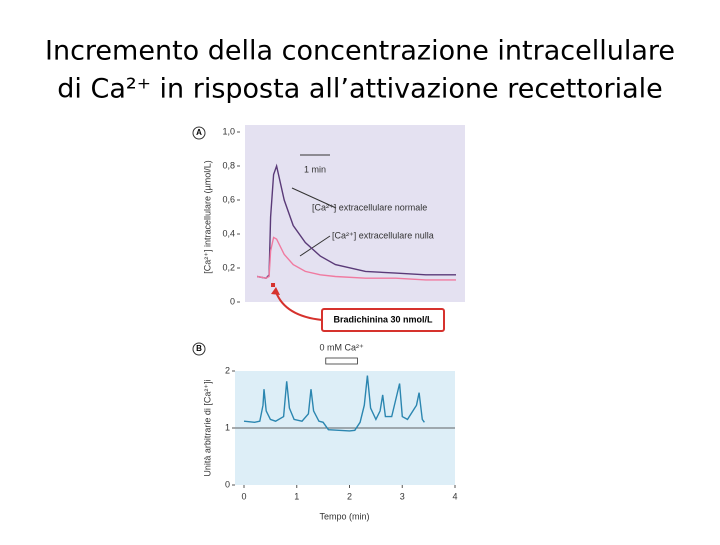 This screenshot has width=720, height=545. I want to click on panel-label: A, so click(199, 132).